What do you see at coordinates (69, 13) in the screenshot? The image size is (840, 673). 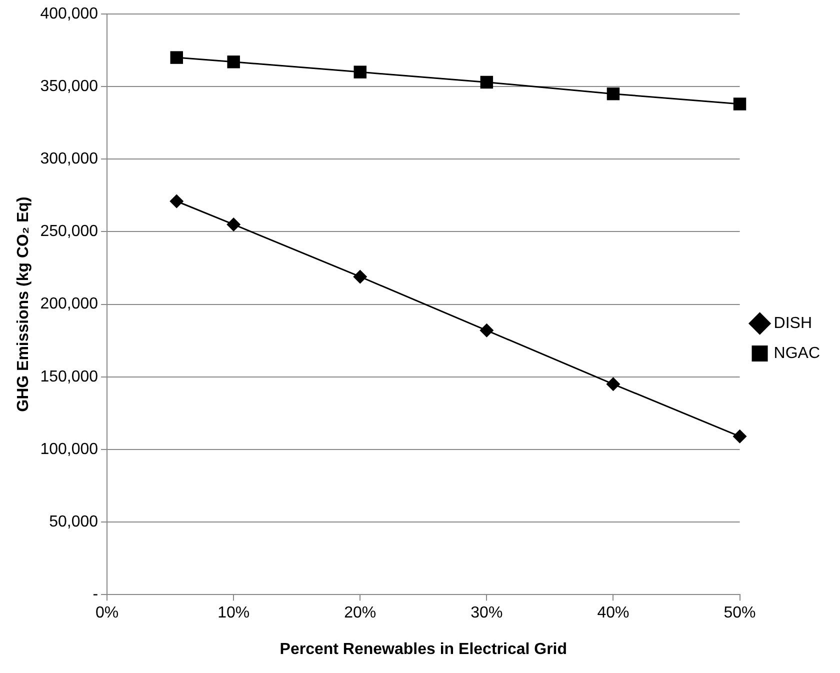 I see `y-tick-label: 400,000` at bounding box center [69, 13].